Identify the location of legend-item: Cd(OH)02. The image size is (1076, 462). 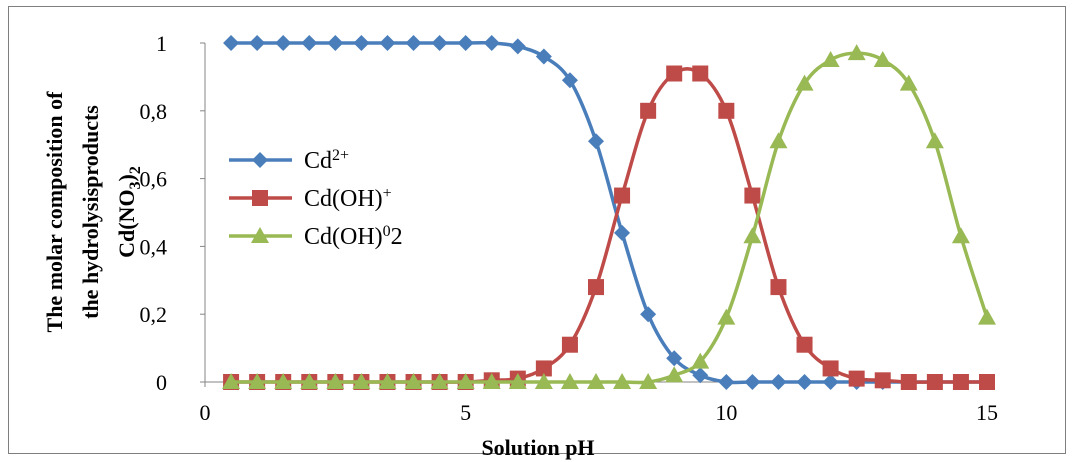
(316, 237).